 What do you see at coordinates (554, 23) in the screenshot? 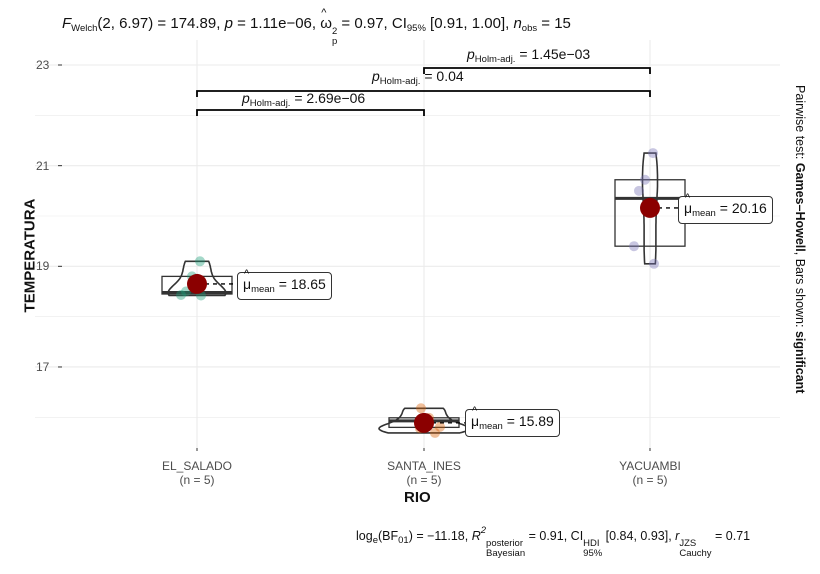
I see `subtitle-n-value: = 15` at bounding box center [554, 23].